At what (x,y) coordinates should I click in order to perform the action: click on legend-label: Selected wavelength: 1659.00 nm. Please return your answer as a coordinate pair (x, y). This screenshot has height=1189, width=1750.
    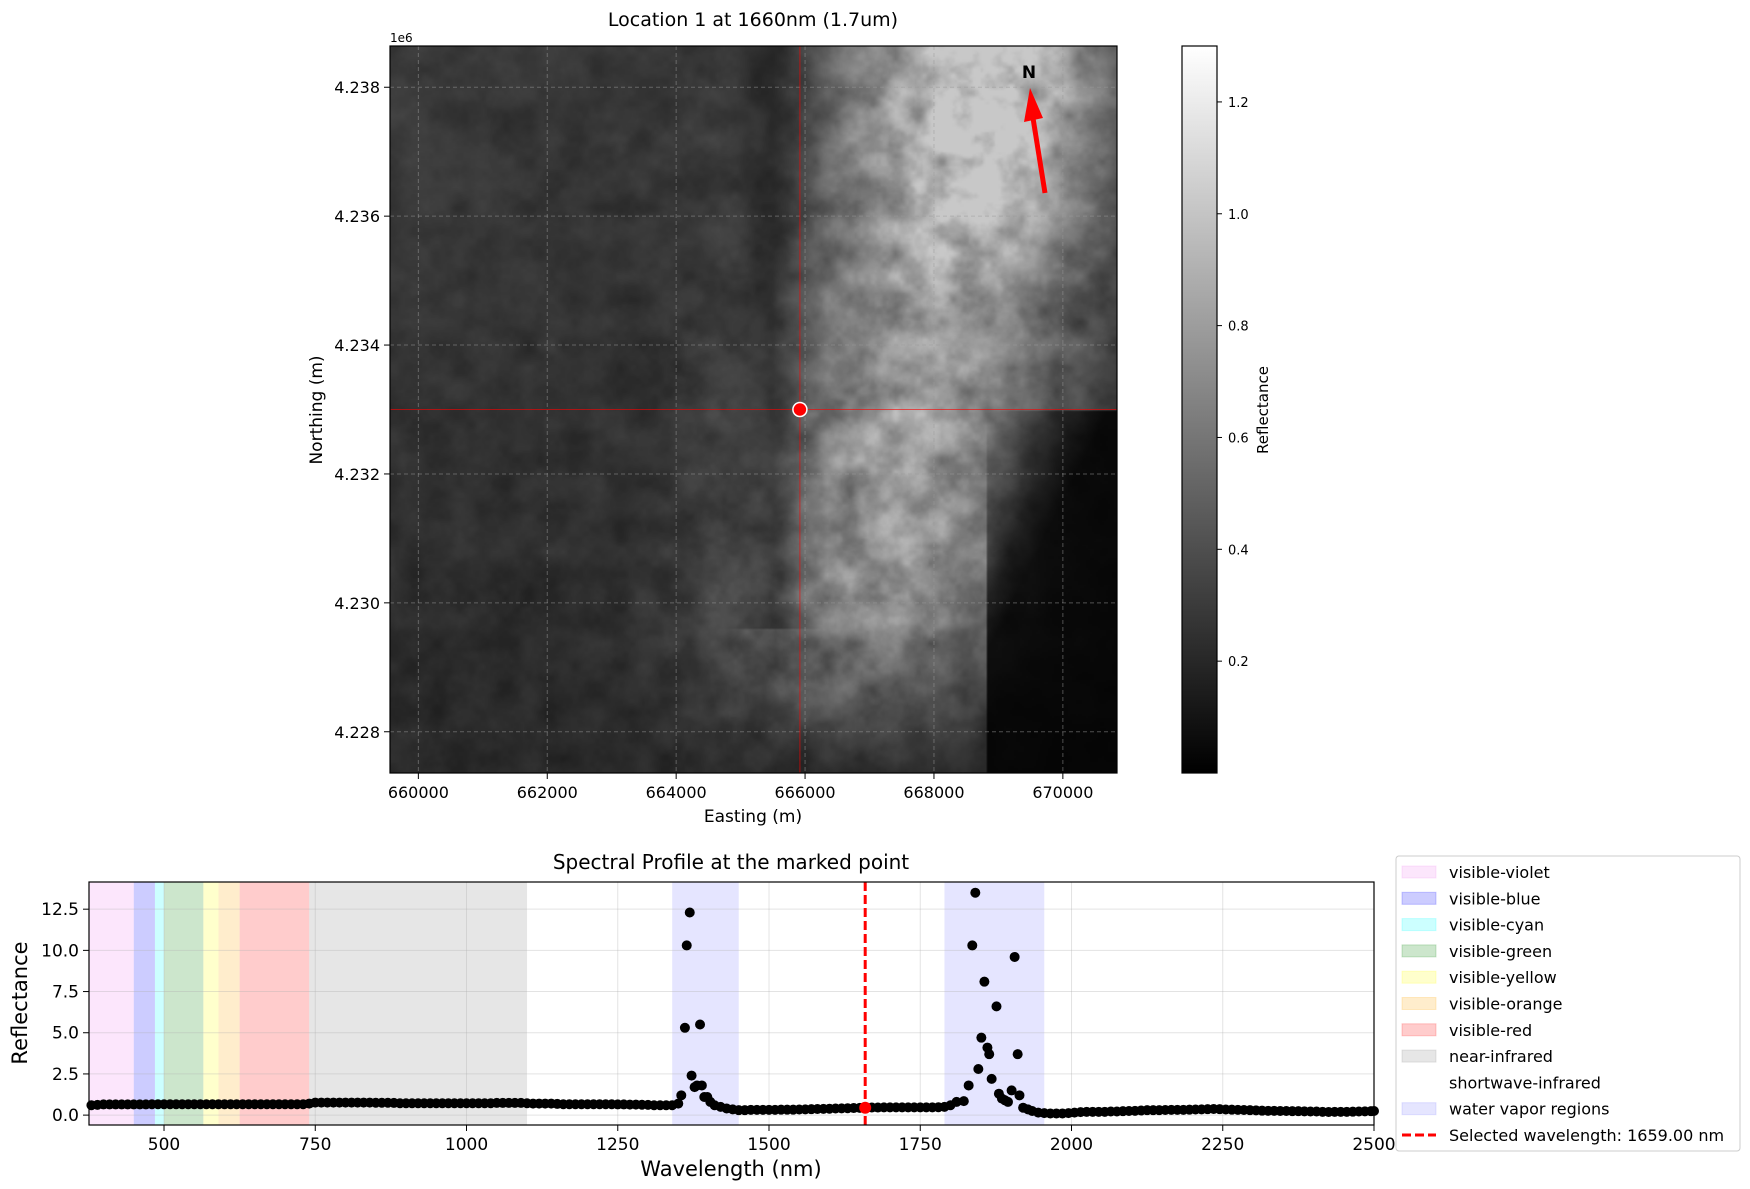
    Looking at the image, I should click on (1586, 1135).